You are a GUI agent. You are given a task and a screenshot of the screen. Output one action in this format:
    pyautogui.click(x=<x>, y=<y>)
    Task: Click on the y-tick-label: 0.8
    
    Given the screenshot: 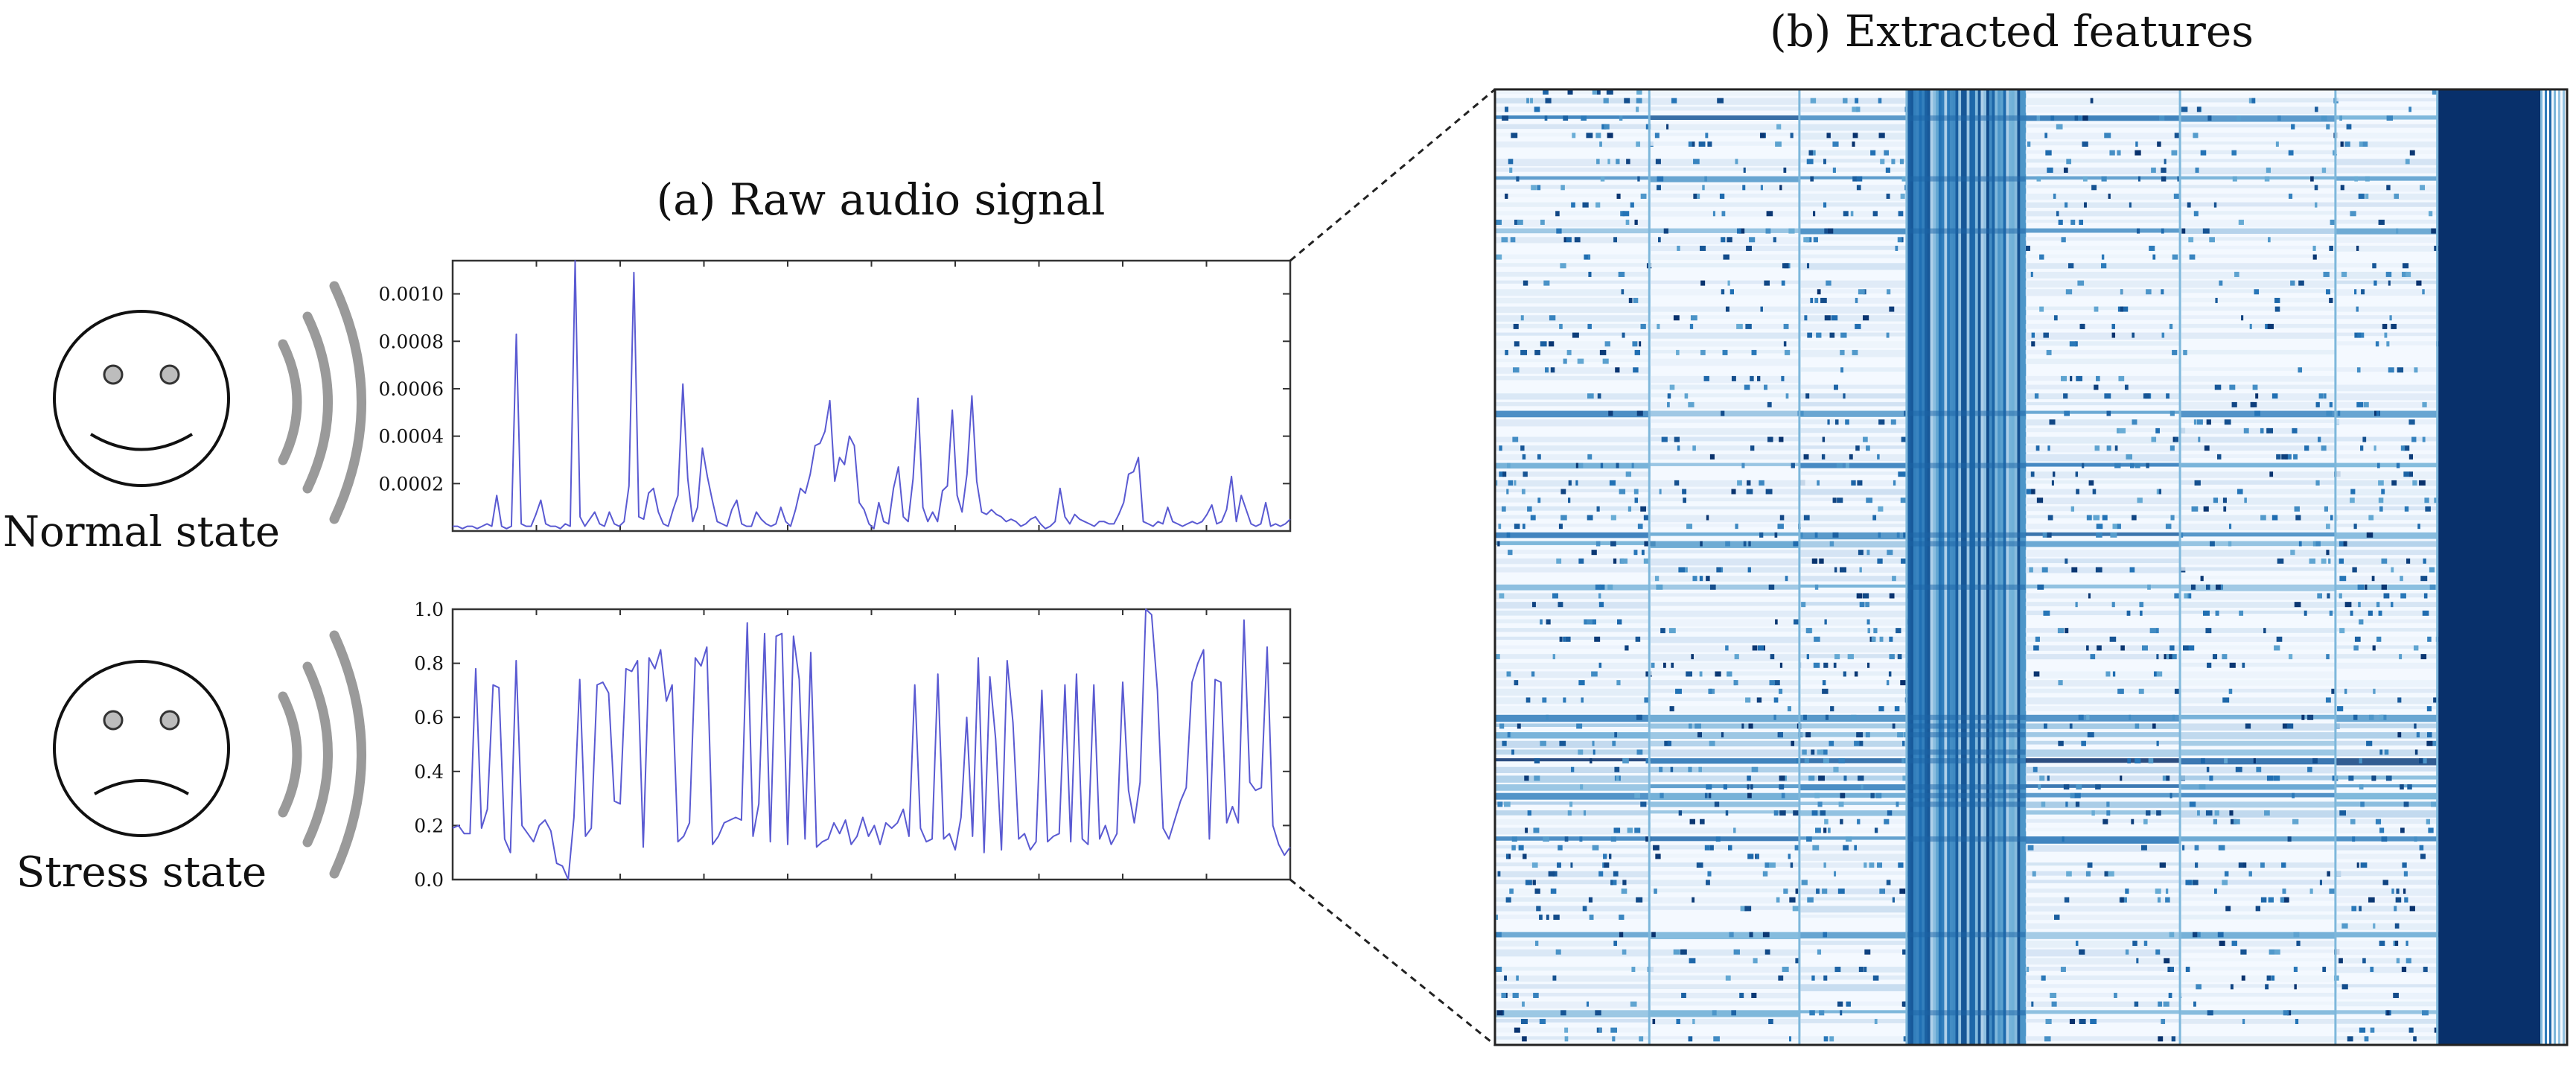 What is the action you would take?
    pyautogui.click(x=429, y=664)
    